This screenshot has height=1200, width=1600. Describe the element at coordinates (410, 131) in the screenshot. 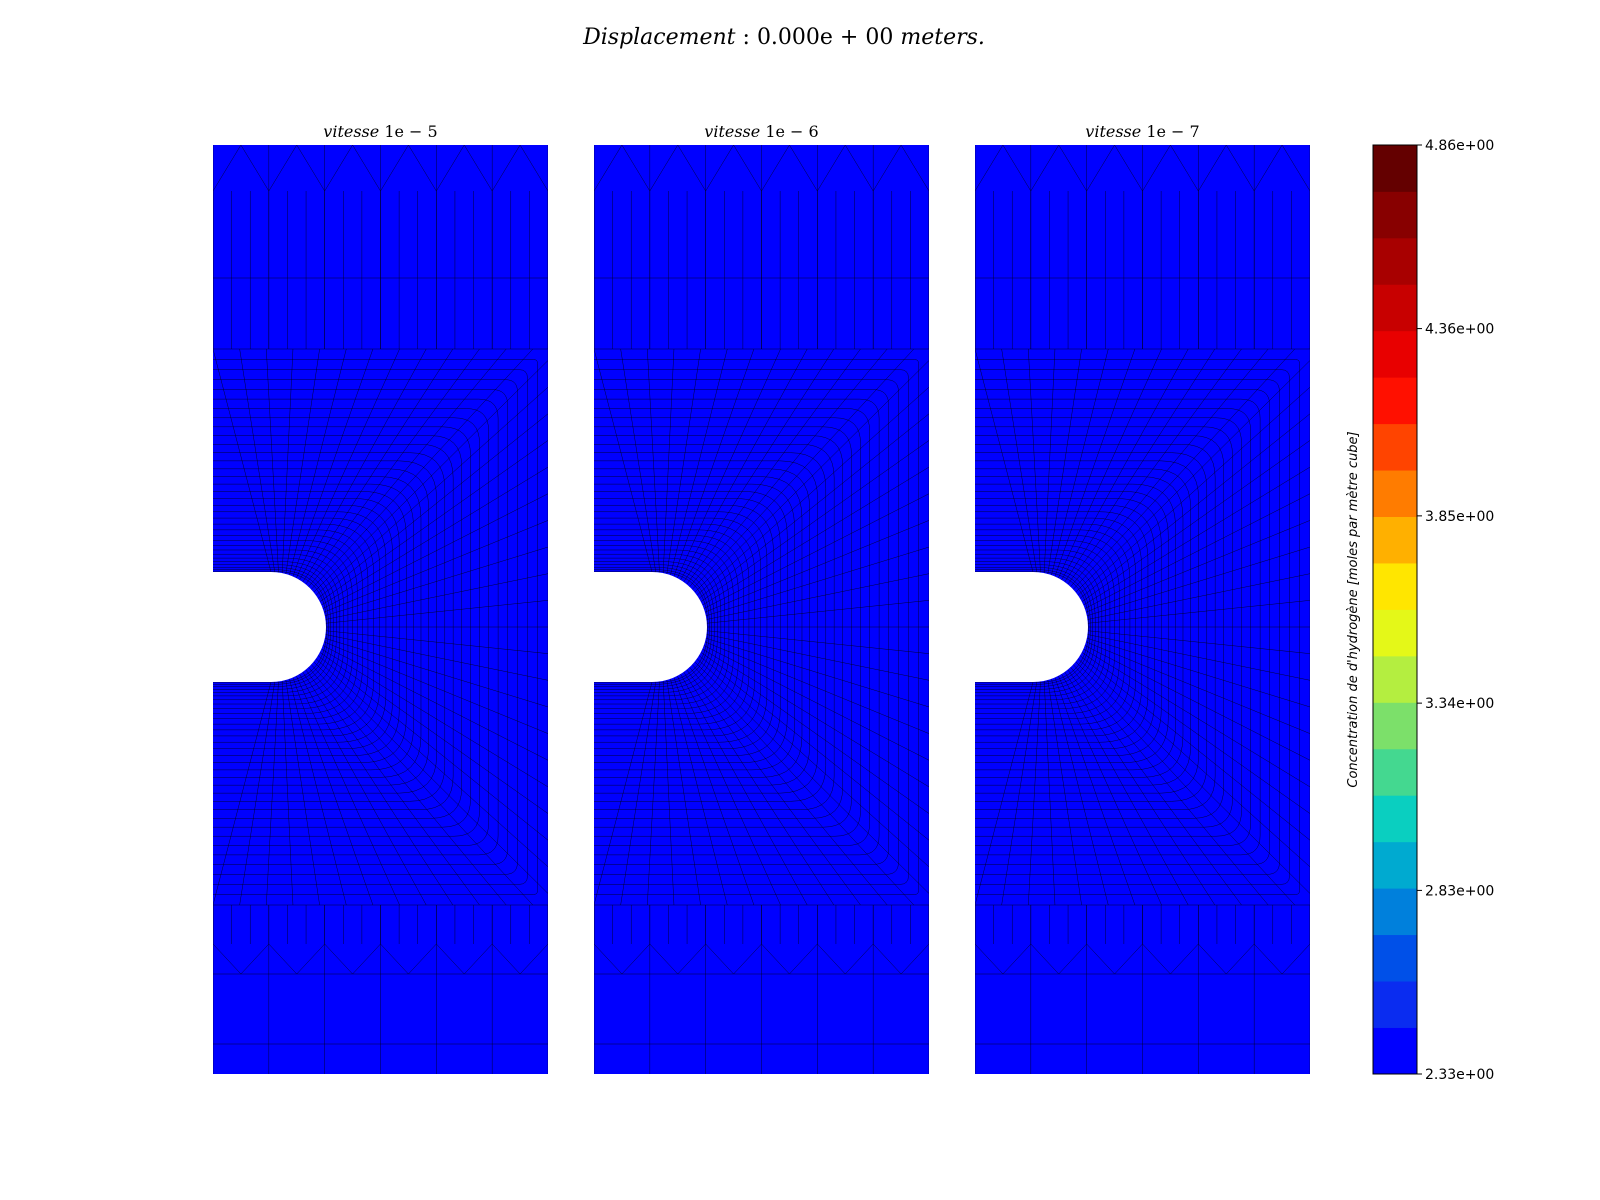

I see `panel-title-value: 1e − 5` at that location.